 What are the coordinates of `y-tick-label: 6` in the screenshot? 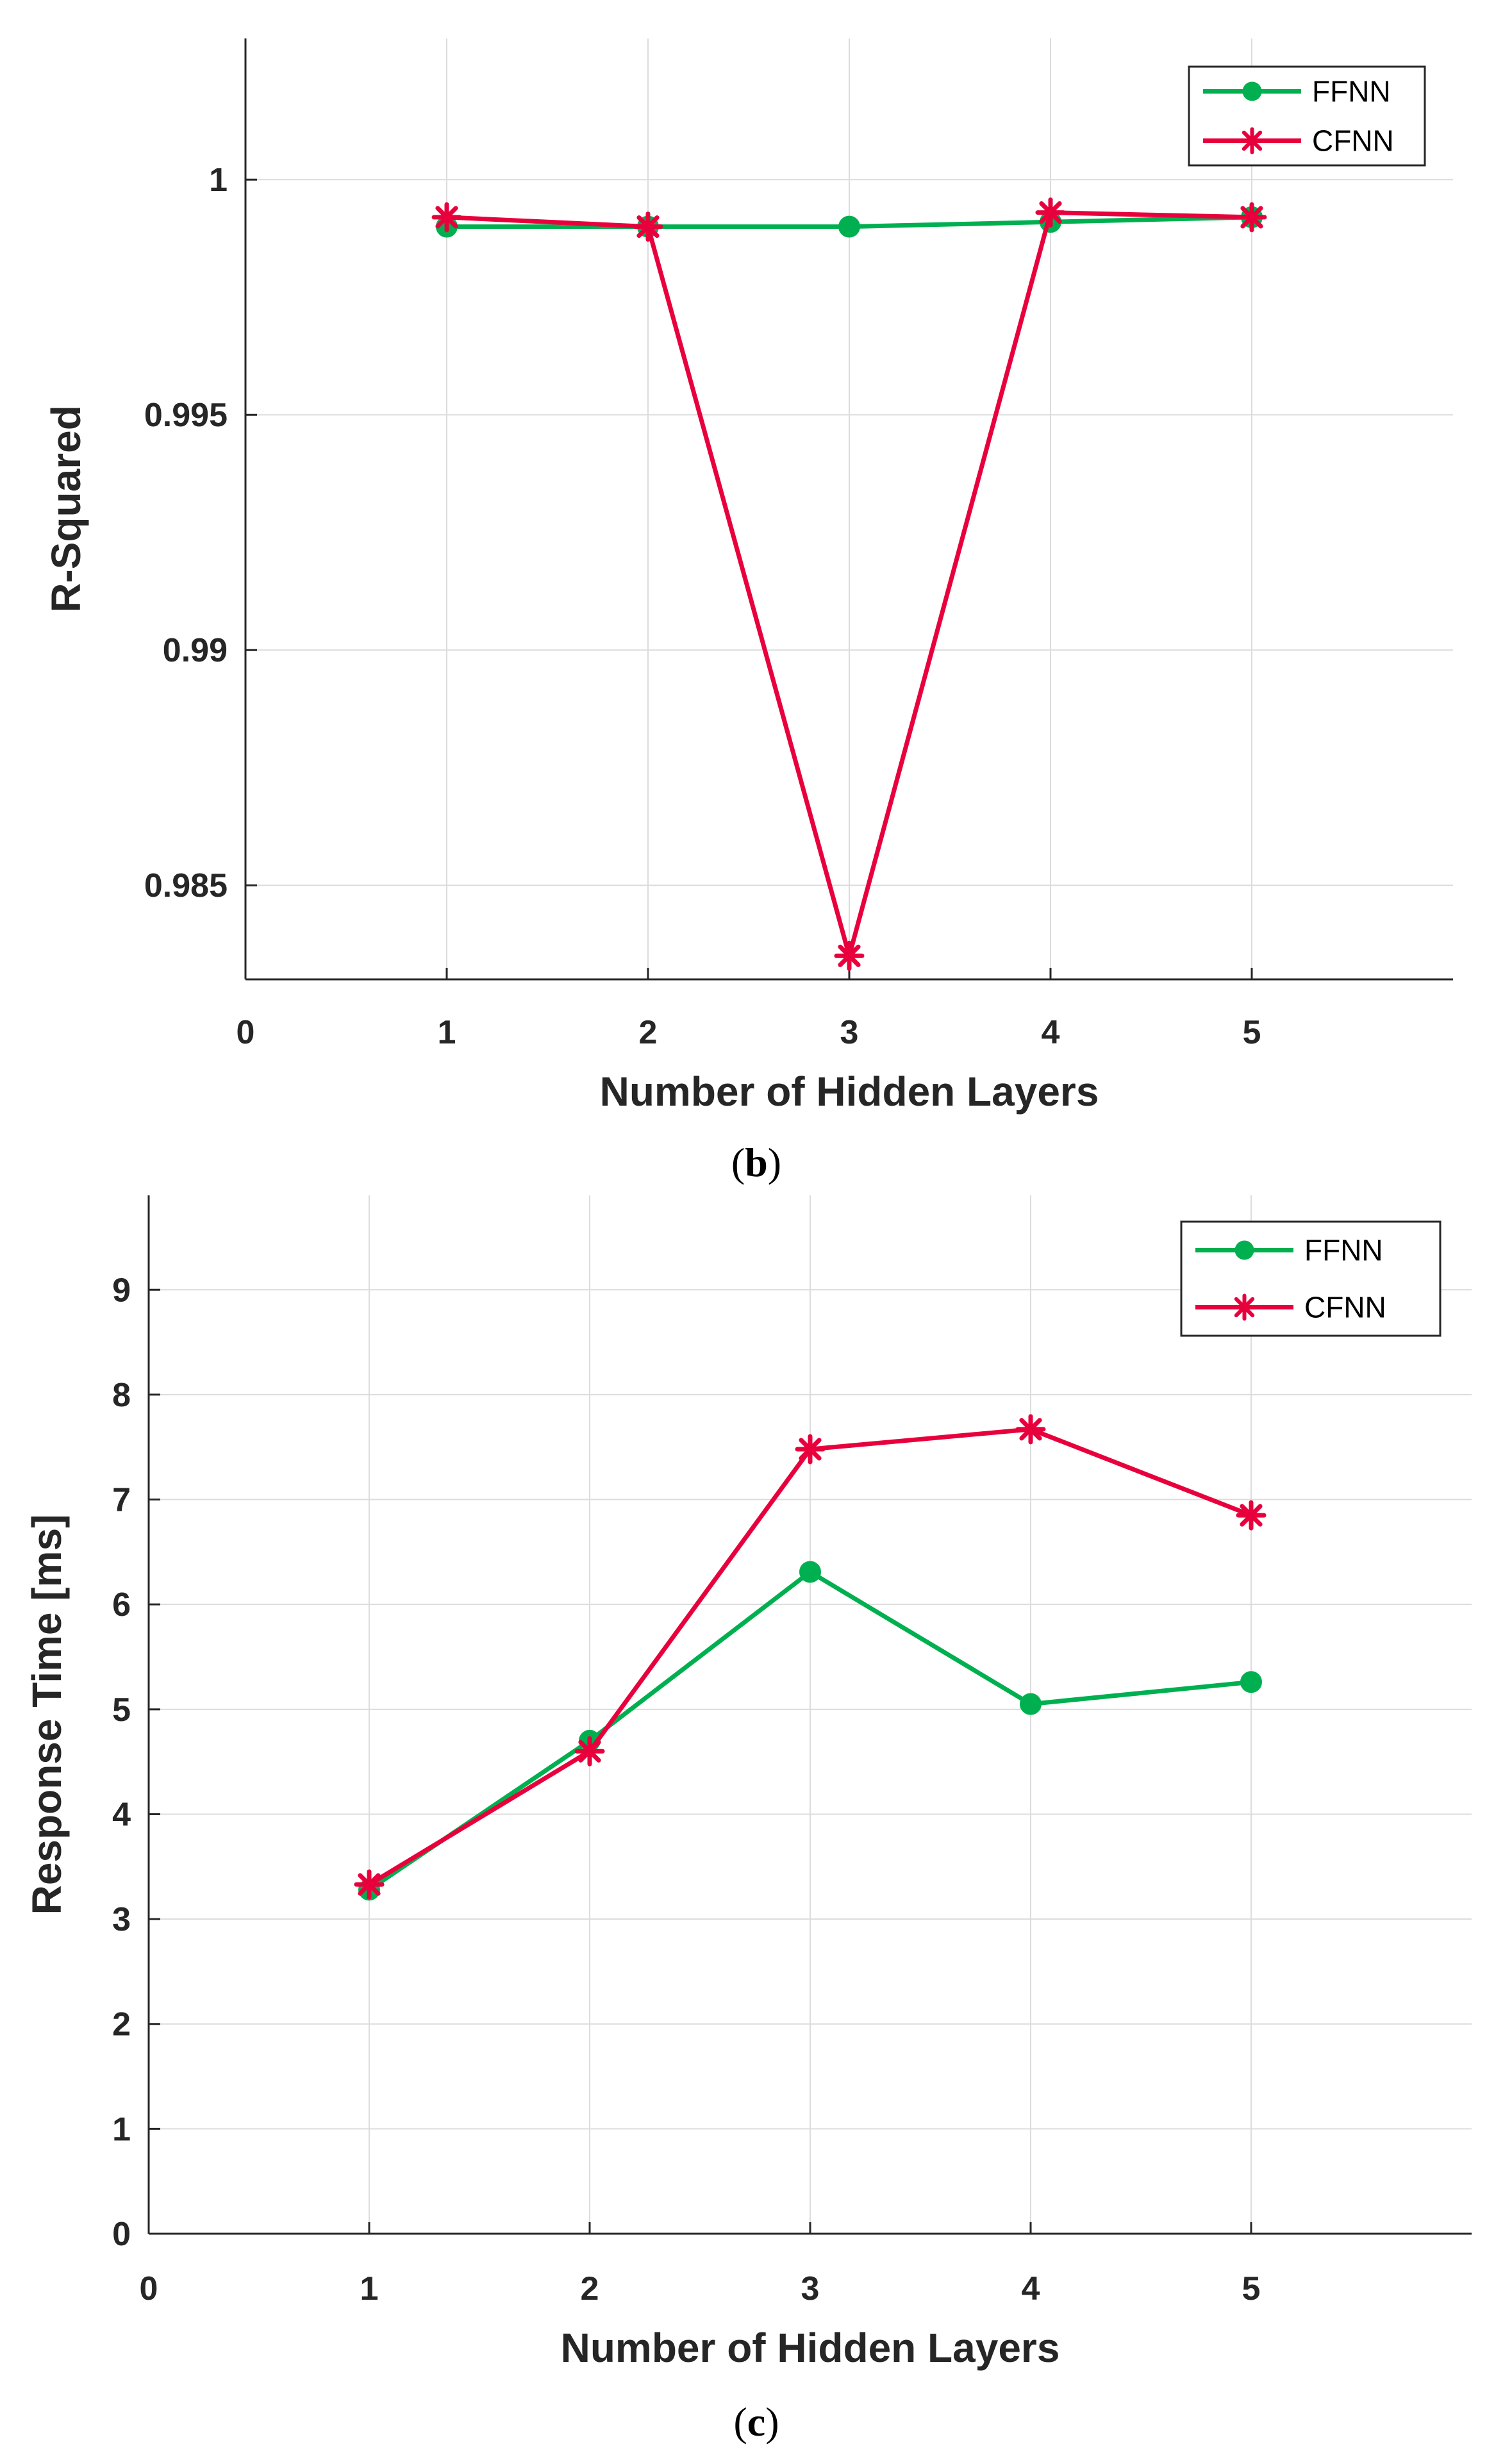 It's located at (121, 1605).